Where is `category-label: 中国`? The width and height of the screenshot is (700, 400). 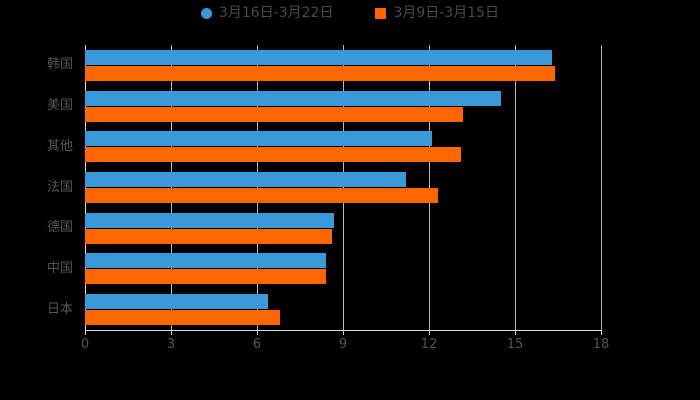 category-label: 中国 is located at coordinates (59, 268).